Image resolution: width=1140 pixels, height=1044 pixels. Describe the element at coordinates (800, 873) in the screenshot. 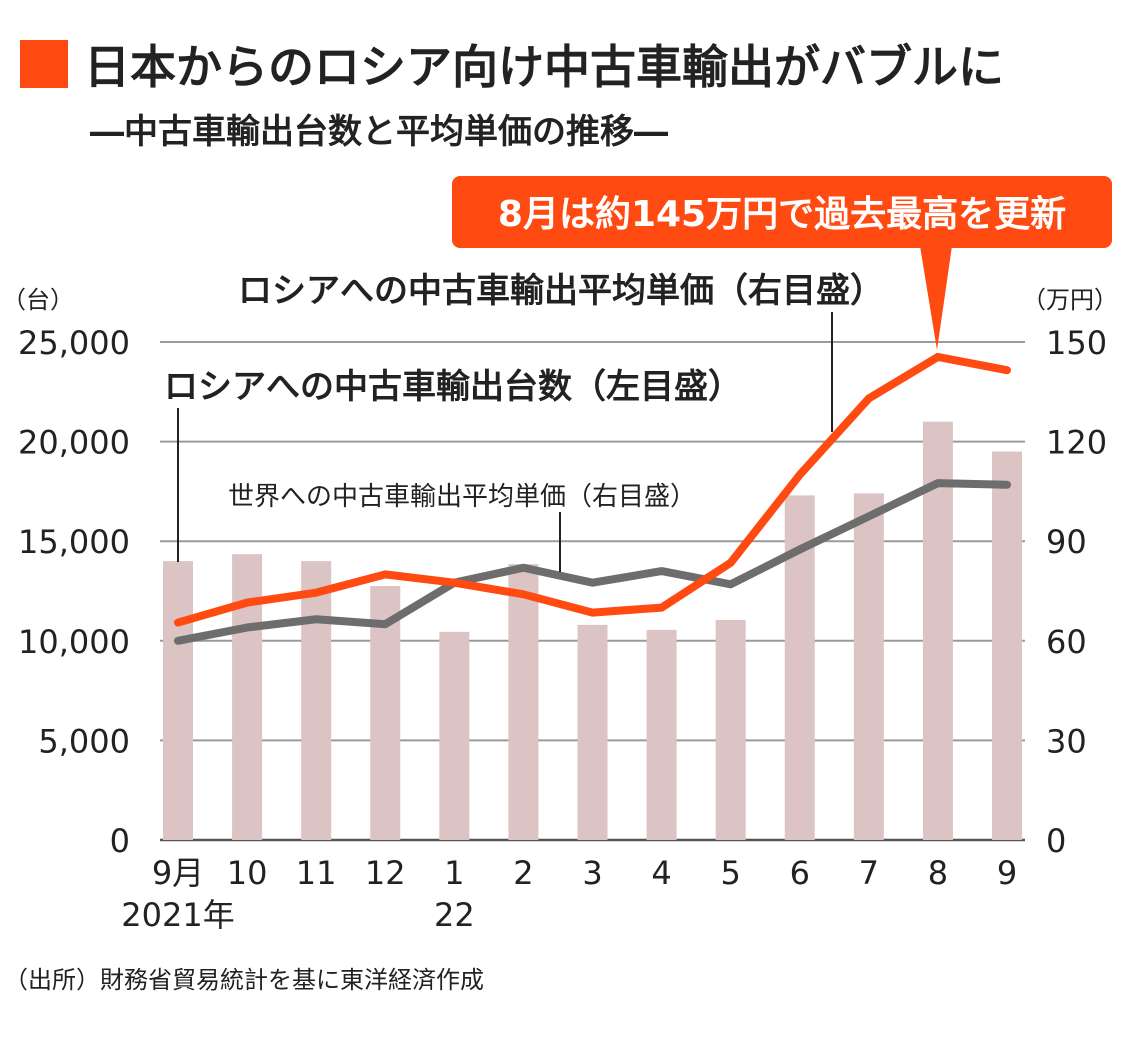

I see `x-tick-label: 6` at that location.